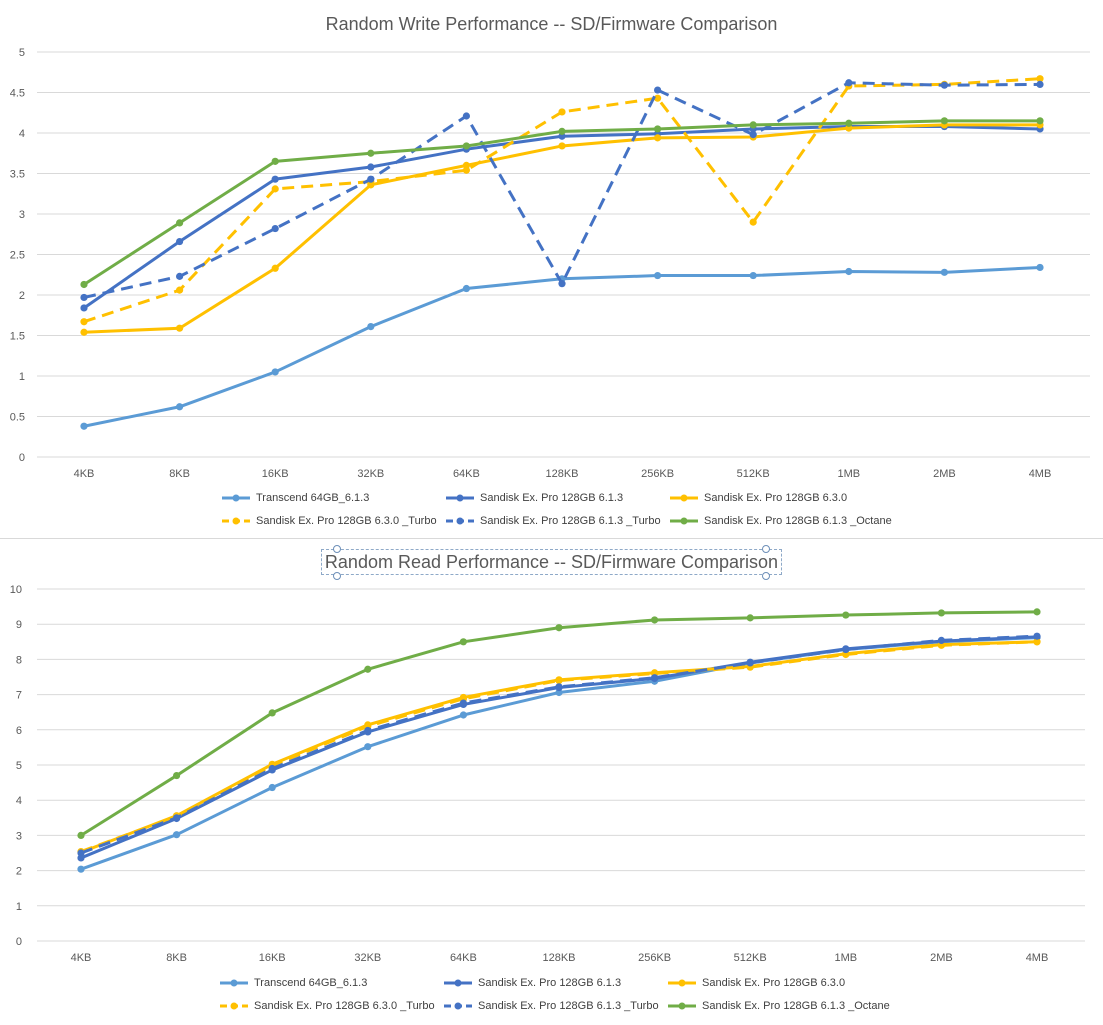 The width and height of the screenshot is (1103, 1025). I want to click on legend-label: Transcend 64GB_6.1.3, so click(313, 498).